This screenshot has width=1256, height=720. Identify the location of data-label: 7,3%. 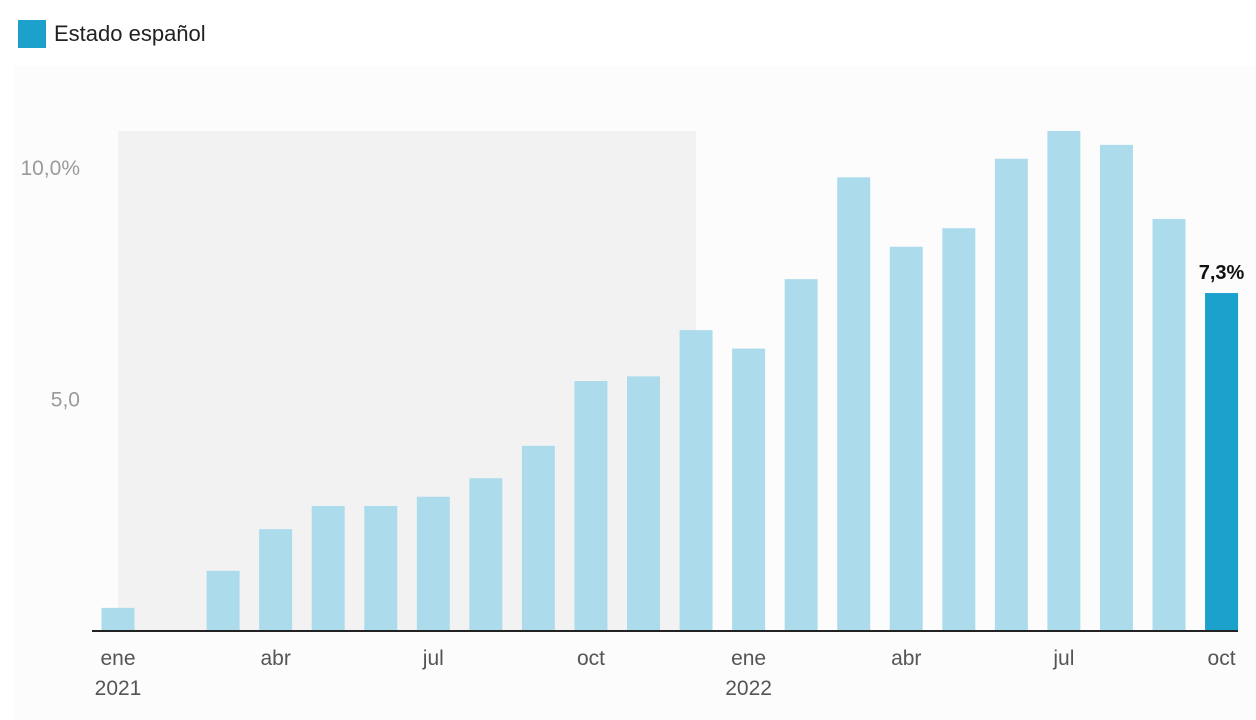
(1222, 273).